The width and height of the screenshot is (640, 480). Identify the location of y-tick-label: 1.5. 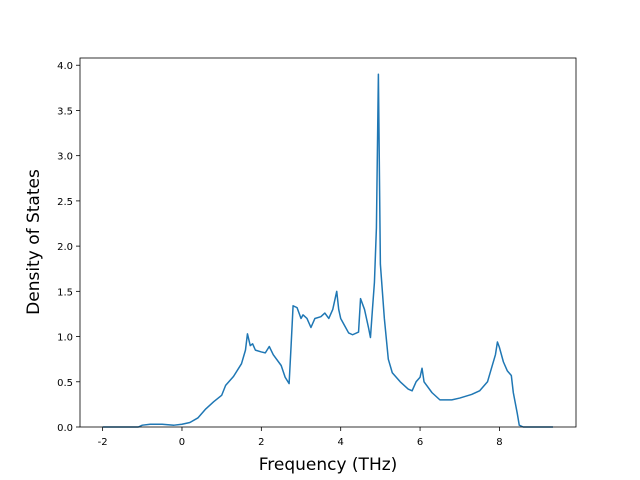
(65, 292).